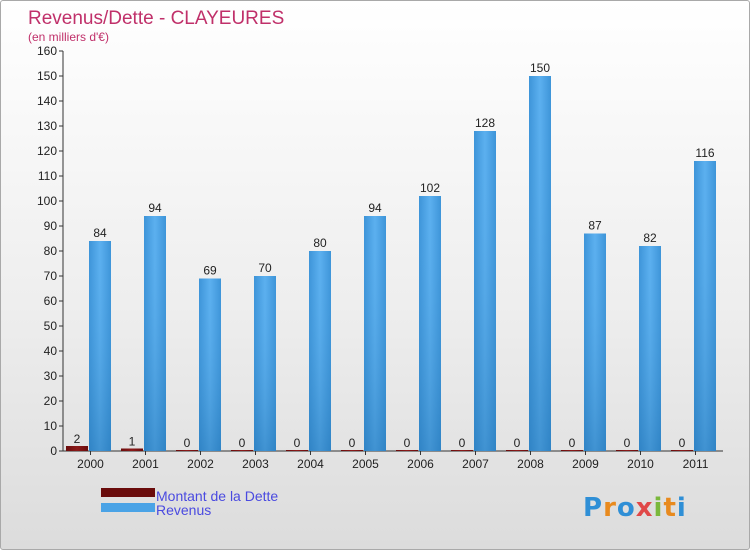 The image size is (750, 550). I want to click on y-tick-label: 150, so click(47, 76).